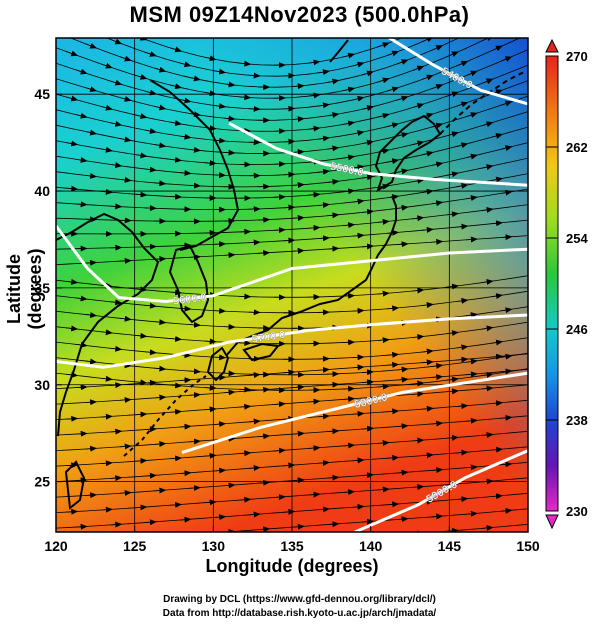 The height and width of the screenshot is (625, 599). Describe the element at coordinates (194, 165) in the screenshot. I see `coastline-russia` at that location.